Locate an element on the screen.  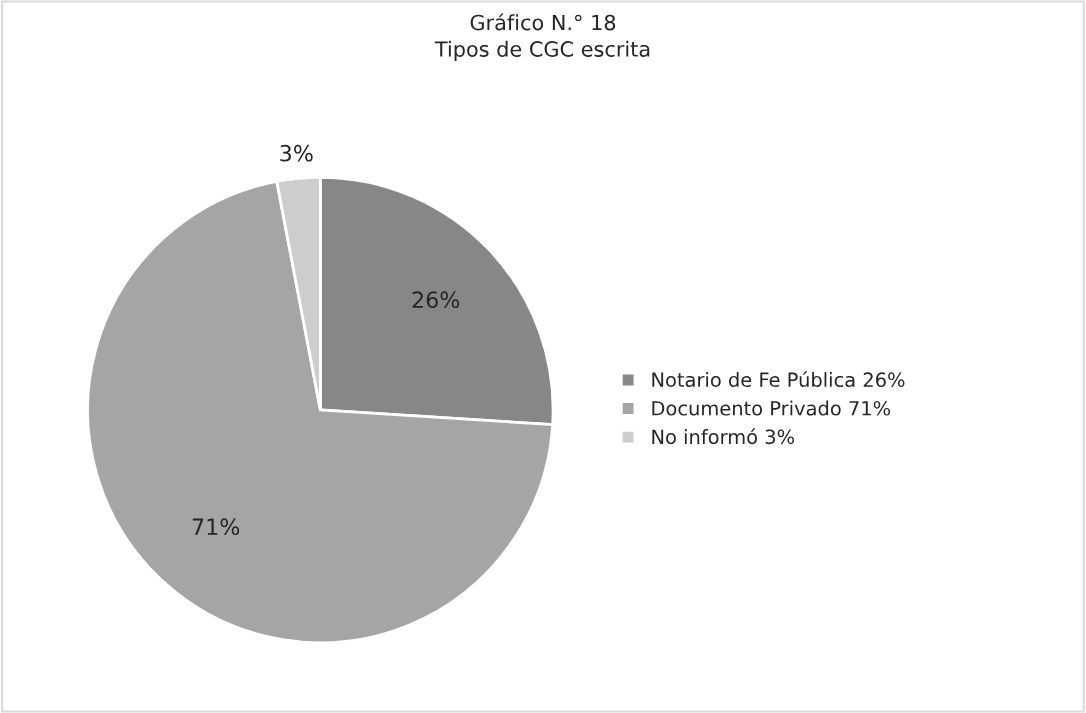
data-label: 26% is located at coordinates (436, 300).